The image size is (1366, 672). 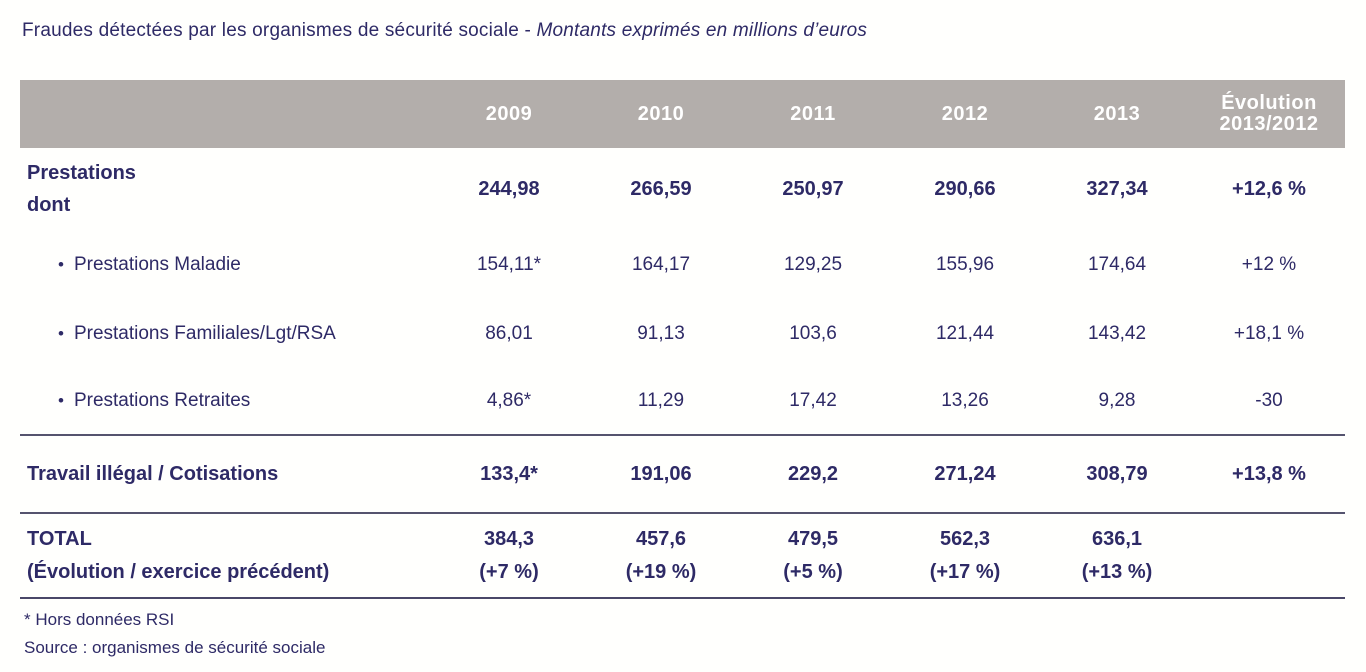 I want to click on row-label-retraites: • Prestations Retraites, so click(x=226, y=401).